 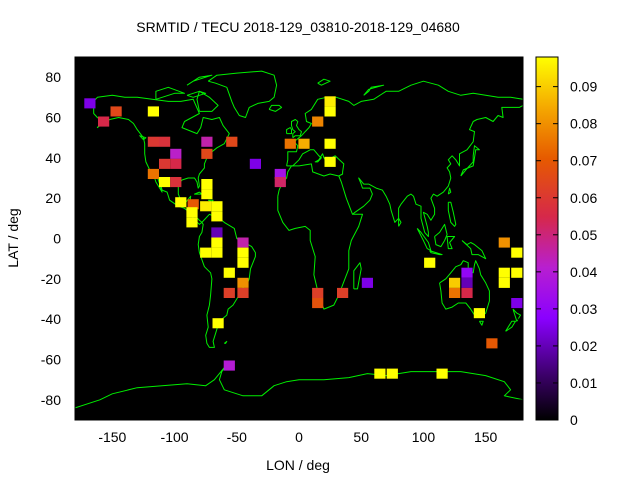 What do you see at coordinates (583, 235) in the screenshot?
I see `colorbar-tick-label: 0.05` at bounding box center [583, 235].